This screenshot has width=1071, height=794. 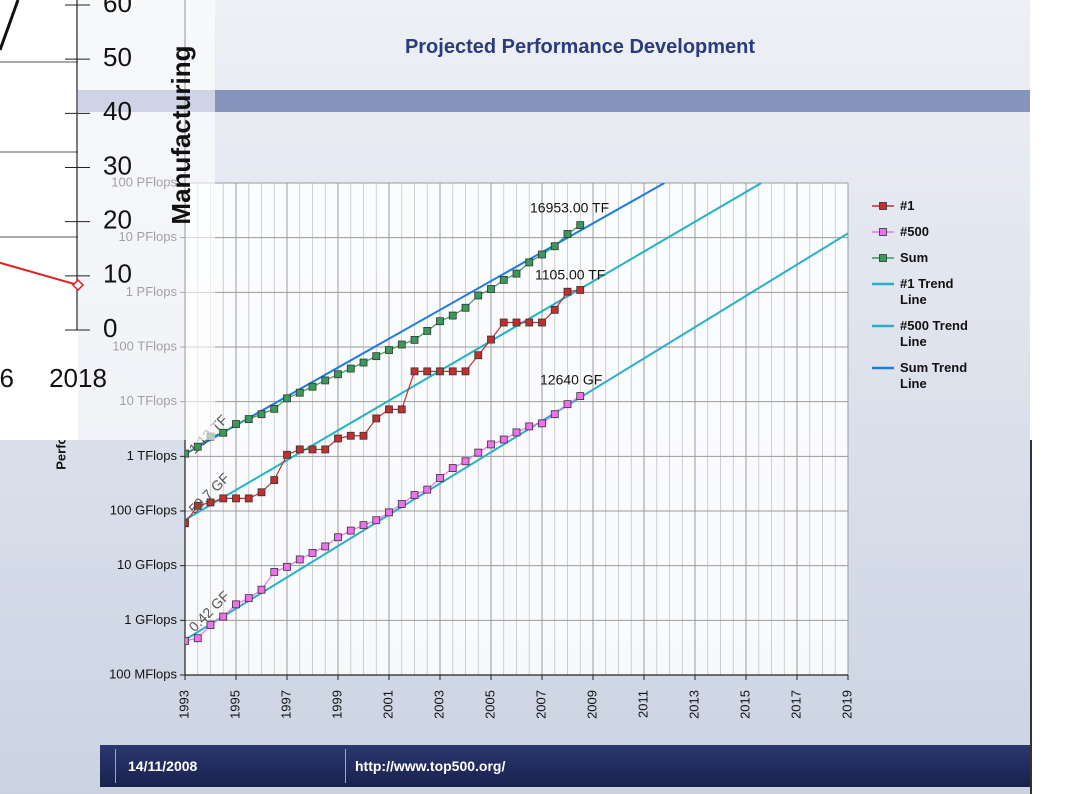 What do you see at coordinates (10, 25) in the screenshot?
I see `overlay-stroke` at bounding box center [10, 25].